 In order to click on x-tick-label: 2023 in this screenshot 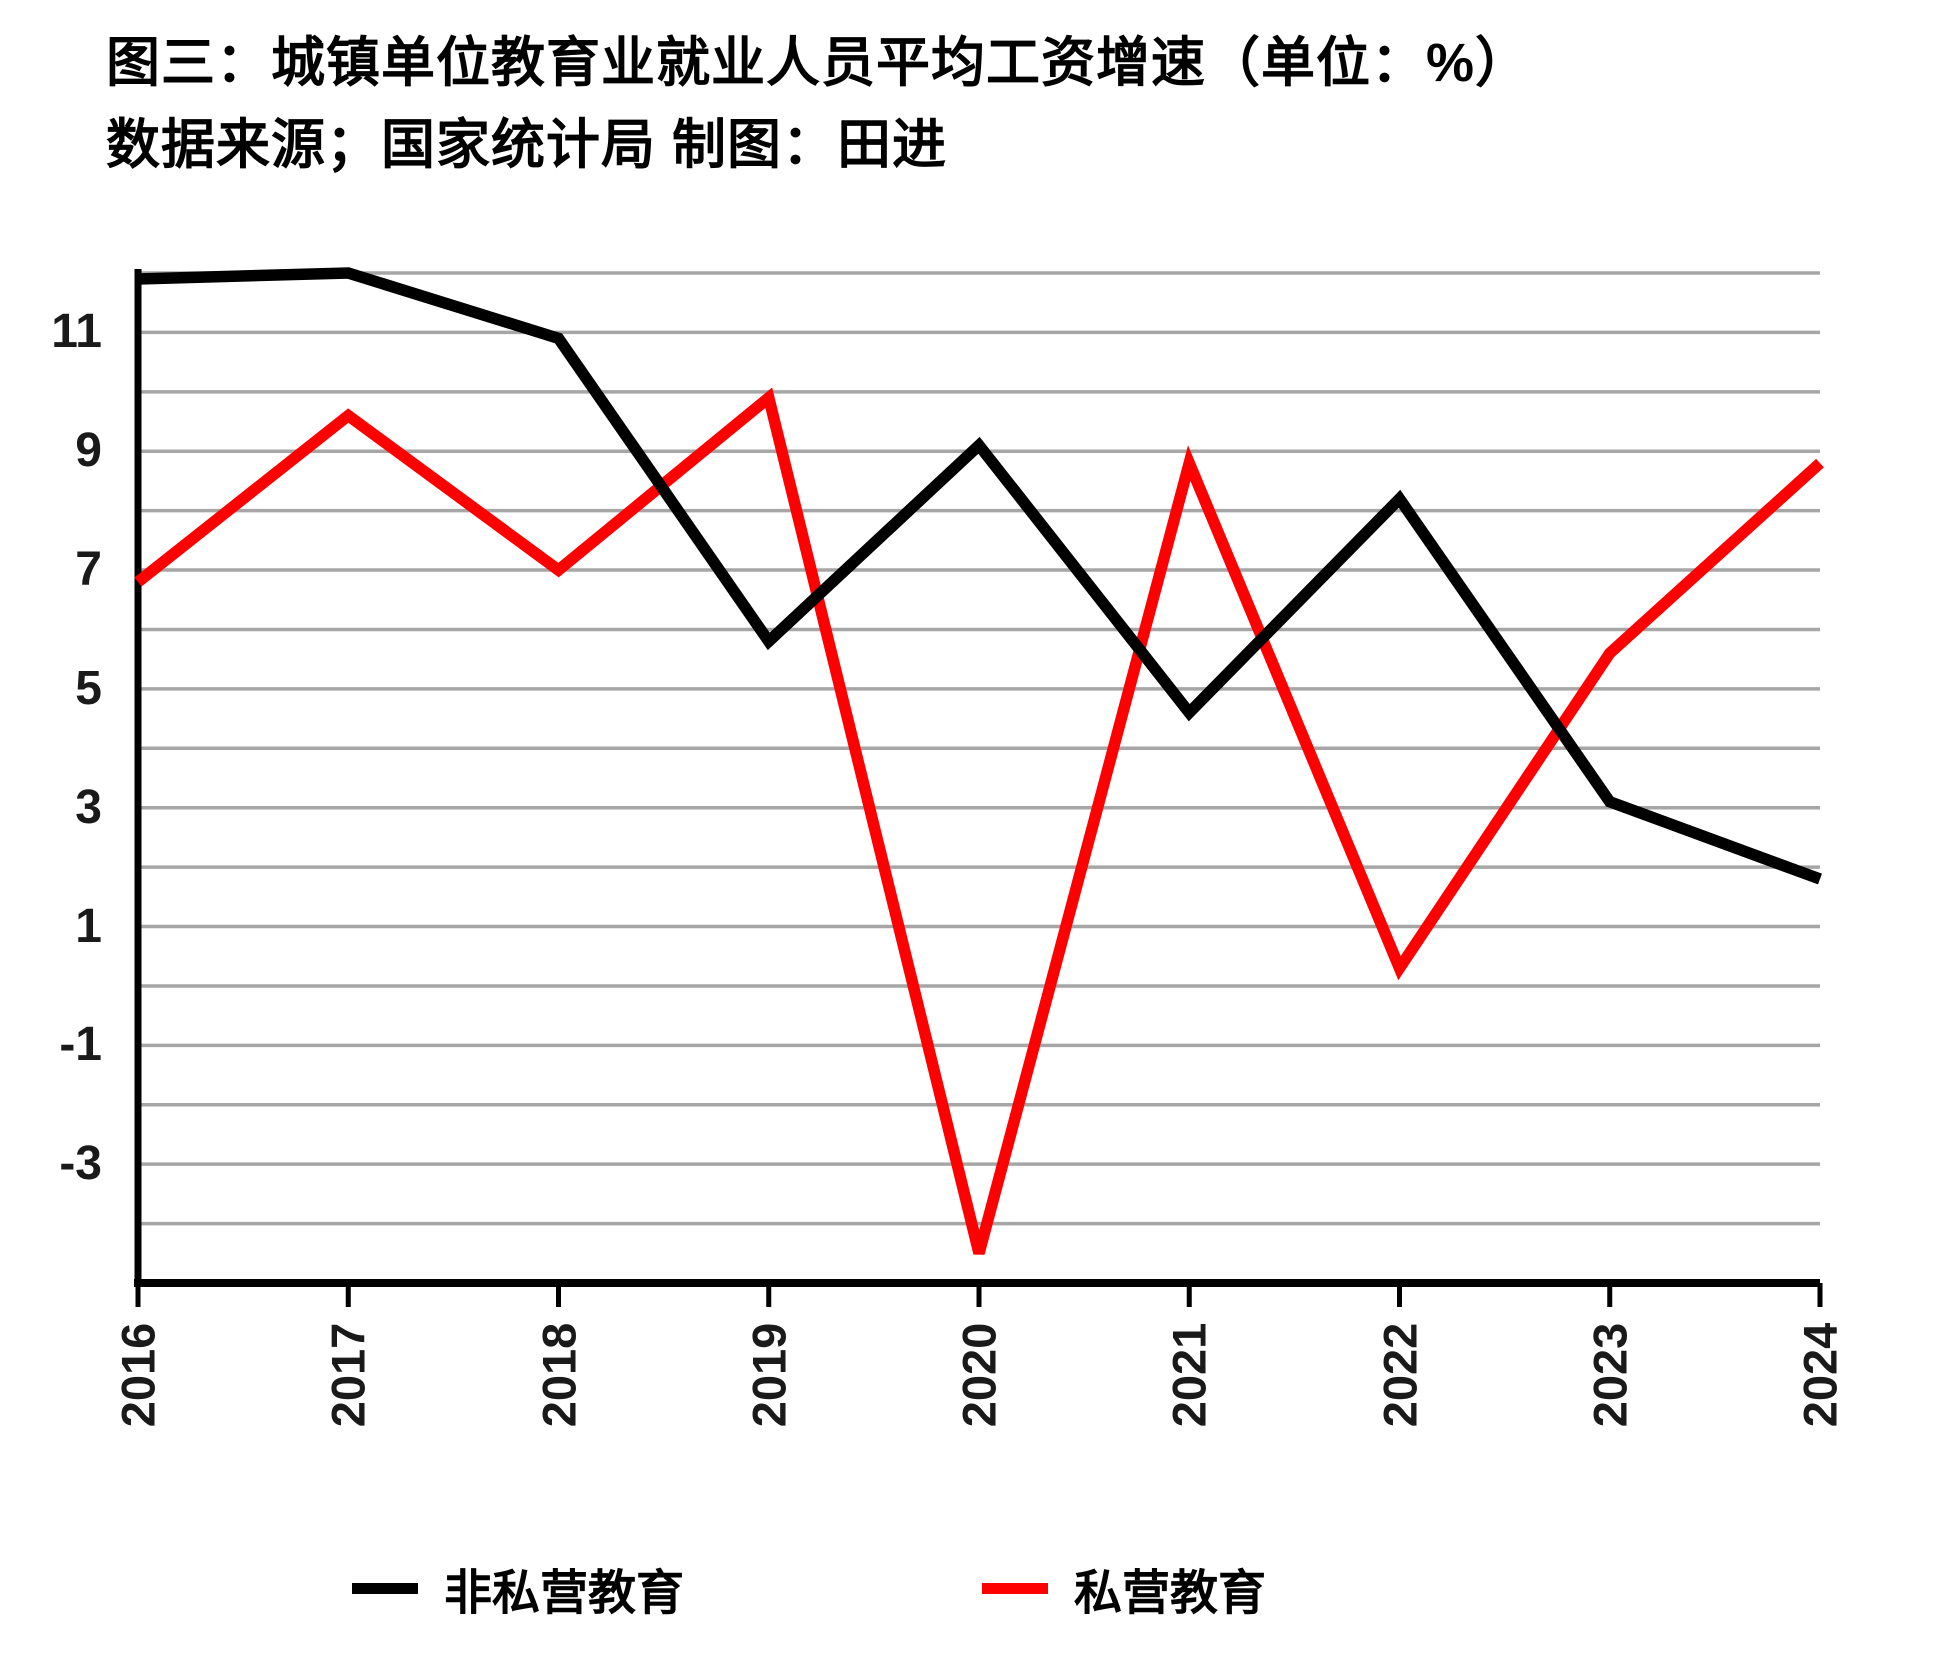, I will do `click(1610, 1375)`.